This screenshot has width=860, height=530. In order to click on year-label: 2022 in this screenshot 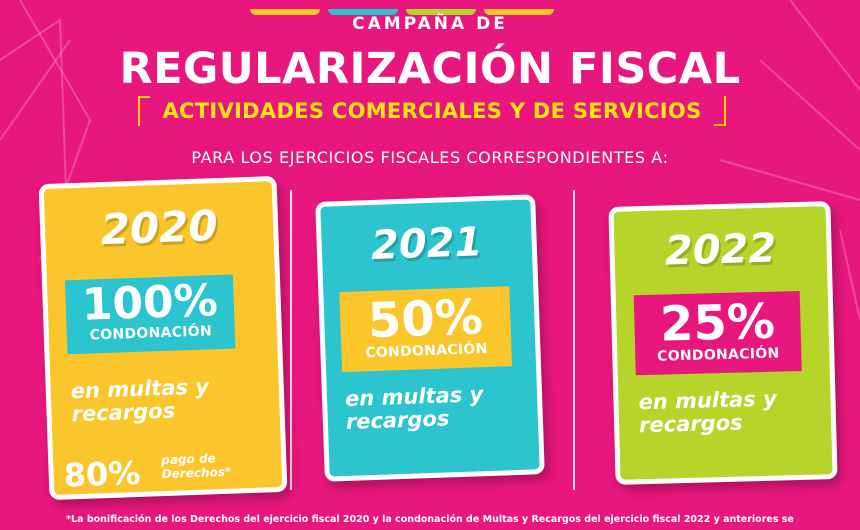, I will do `click(720, 250)`.